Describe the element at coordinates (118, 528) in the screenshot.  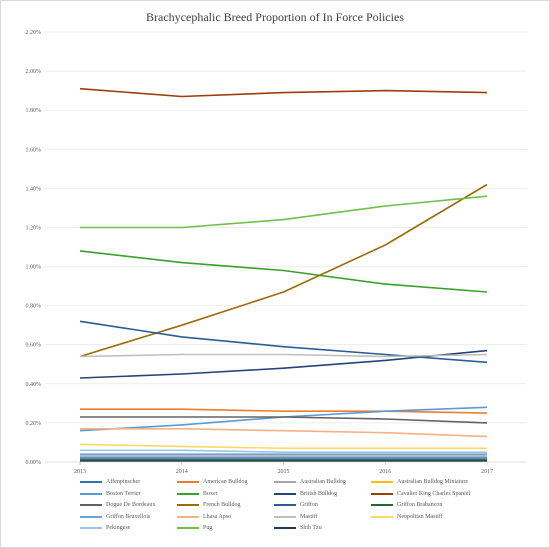
I see `legend-label: Pekingese` at that location.